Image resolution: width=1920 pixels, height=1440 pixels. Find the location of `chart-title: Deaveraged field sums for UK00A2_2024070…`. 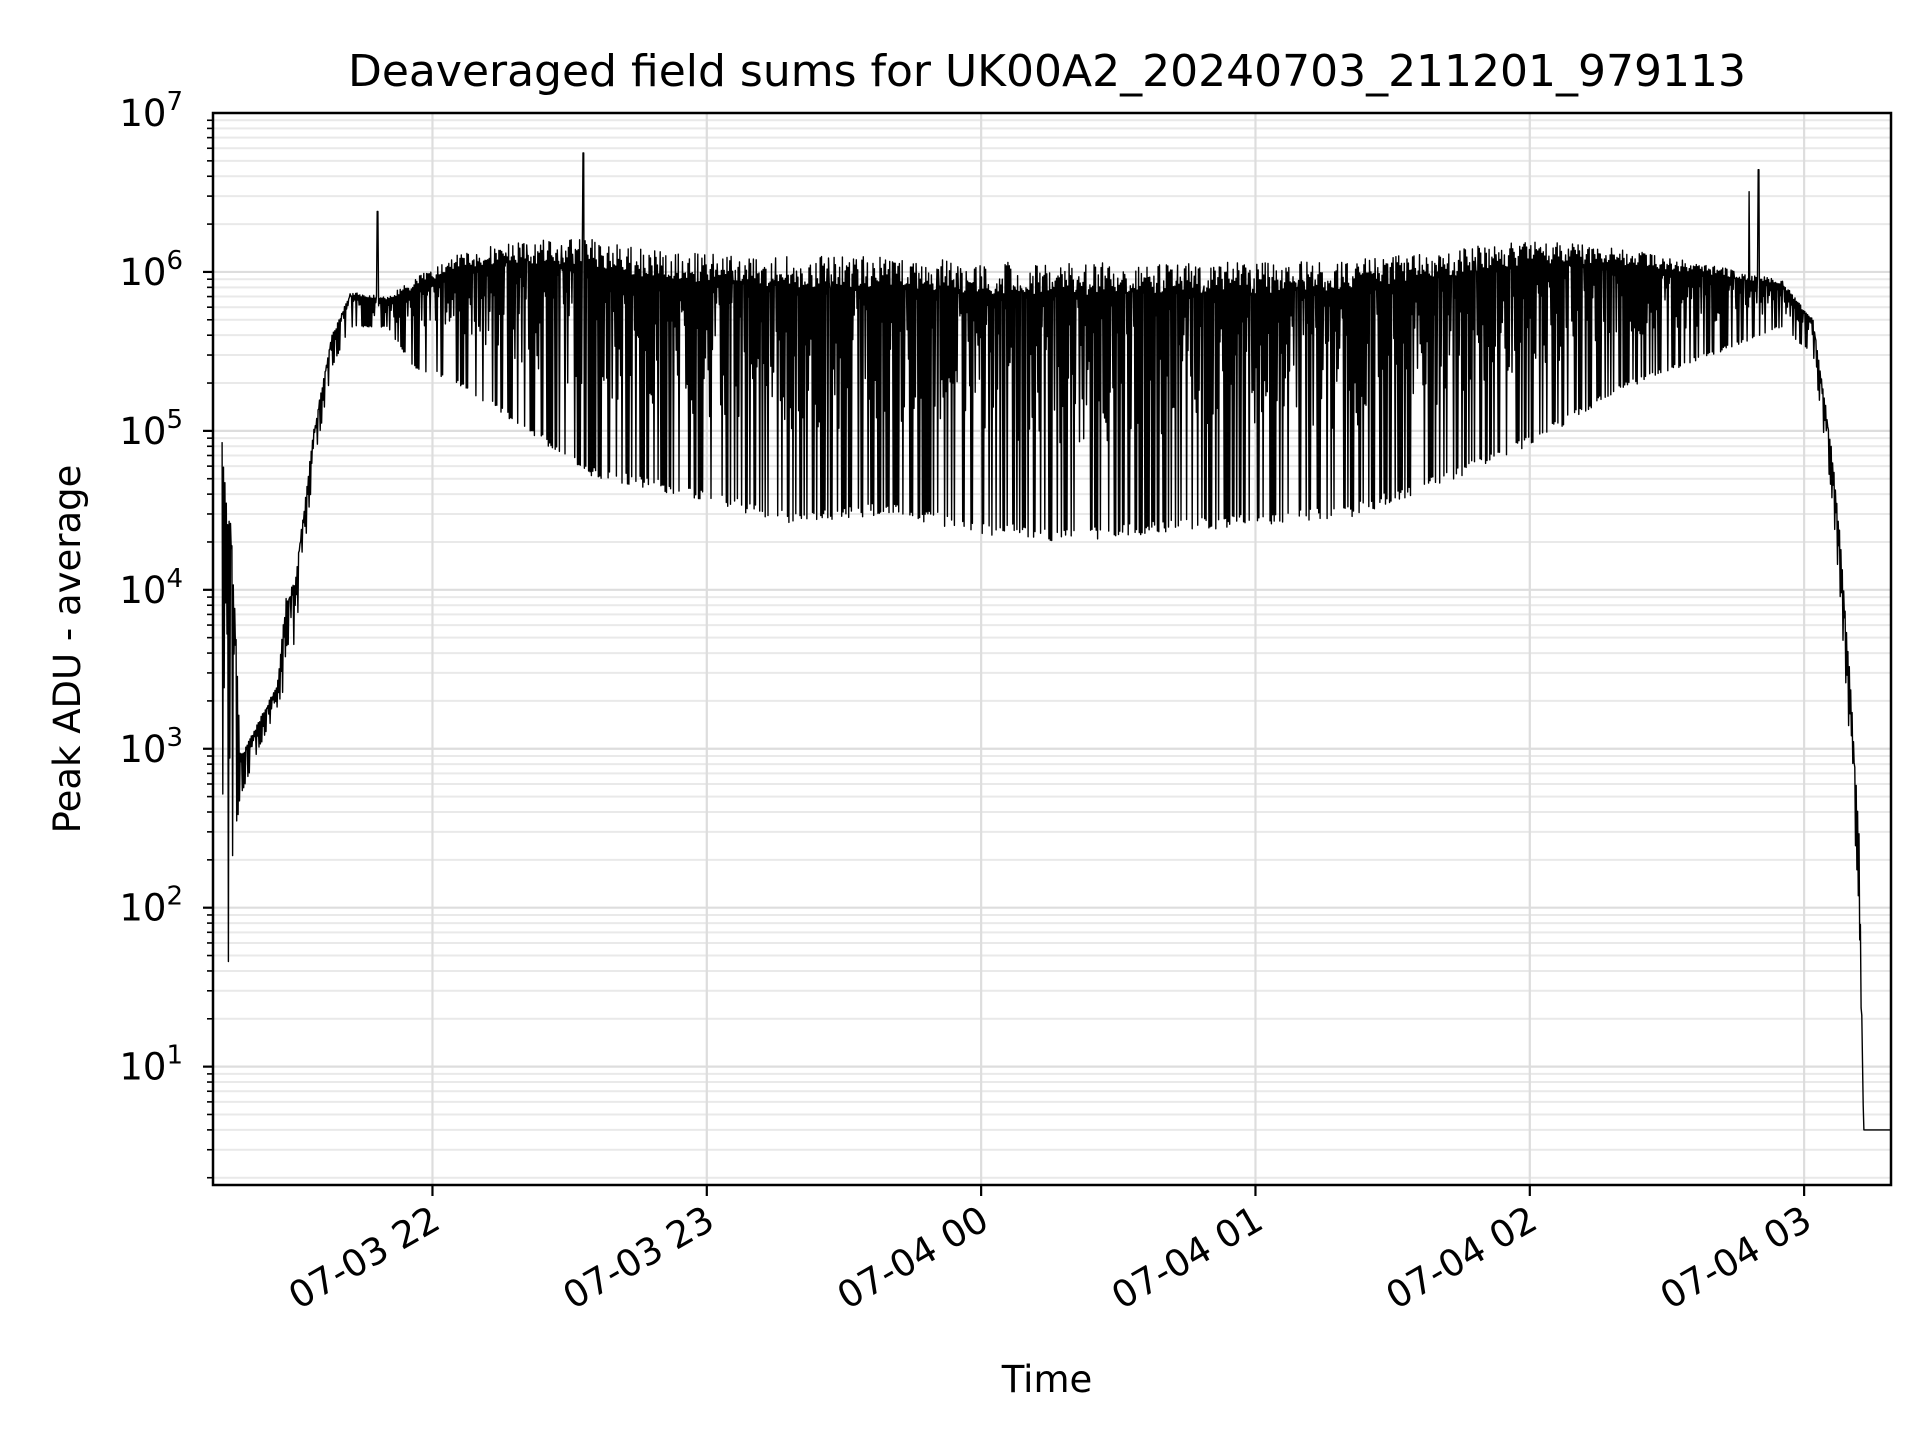

chart-title: Deaveraged field sums for UK00A2_2024070… is located at coordinates (1047, 71).